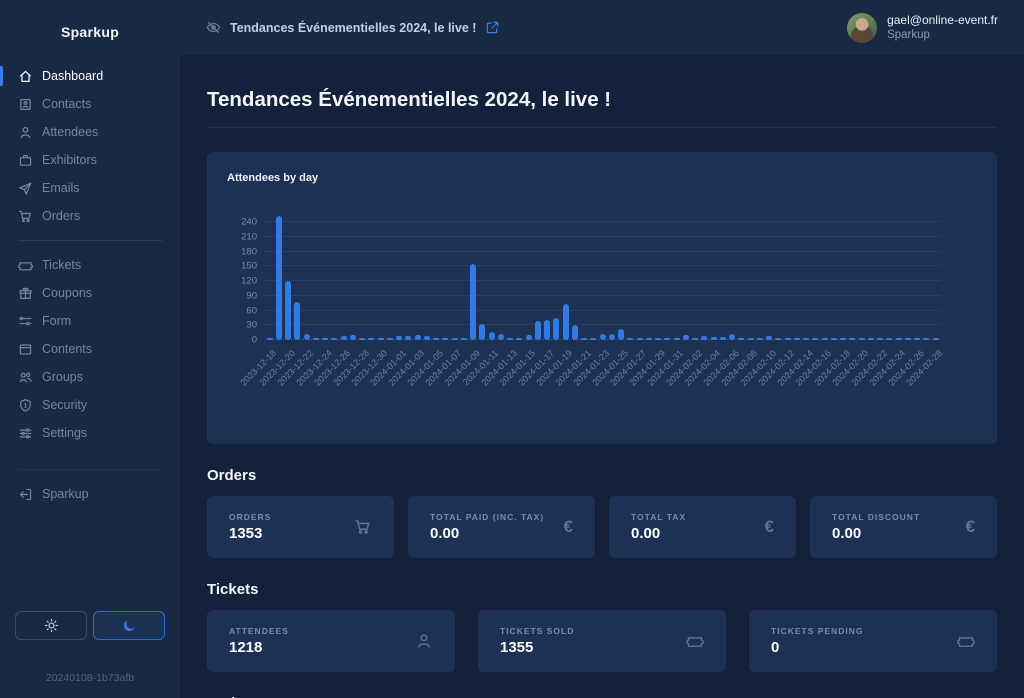 This screenshot has width=1024, height=698. I want to click on theme-toggle, so click(90, 625).